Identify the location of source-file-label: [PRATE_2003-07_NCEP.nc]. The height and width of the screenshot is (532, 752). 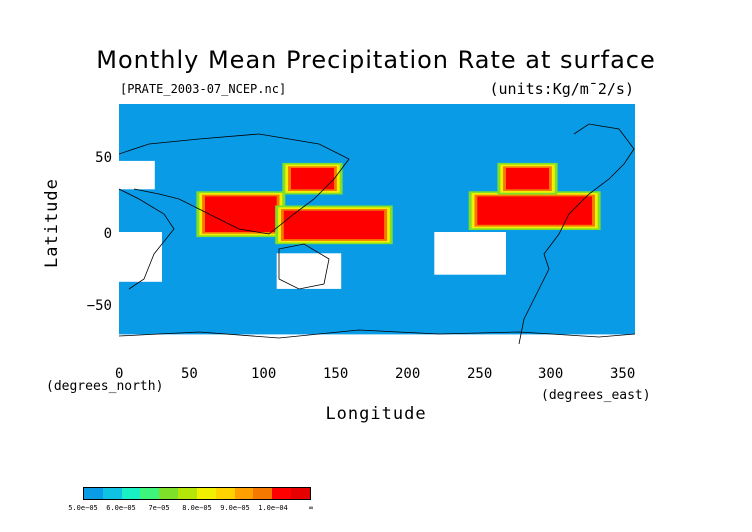
(203, 89).